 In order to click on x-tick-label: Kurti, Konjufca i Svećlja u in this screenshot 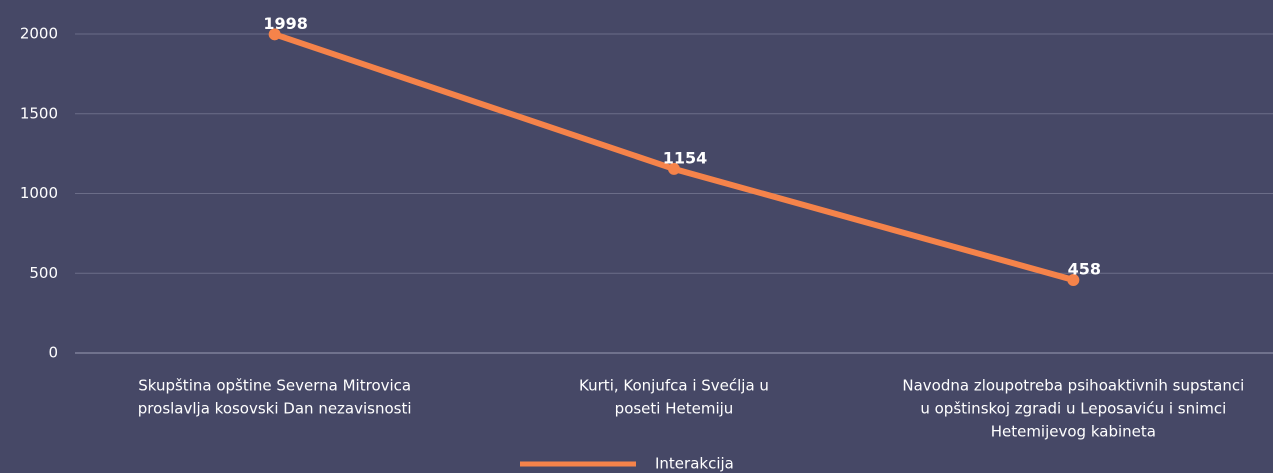, I will do `click(674, 386)`.